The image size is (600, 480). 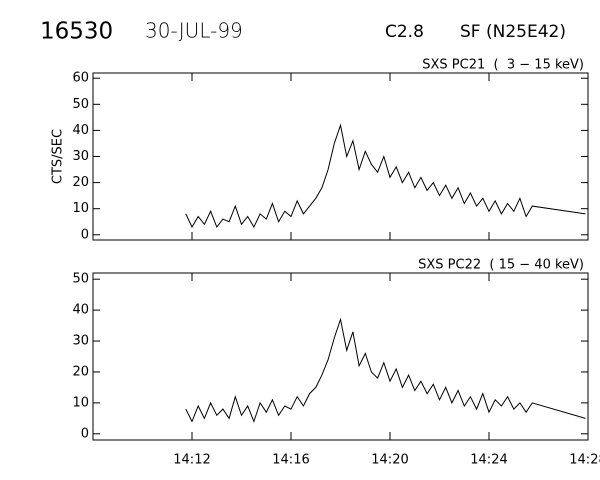 What do you see at coordinates (584, 460) in the screenshot?
I see `x-tick-label: 14:28` at bounding box center [584, 460].